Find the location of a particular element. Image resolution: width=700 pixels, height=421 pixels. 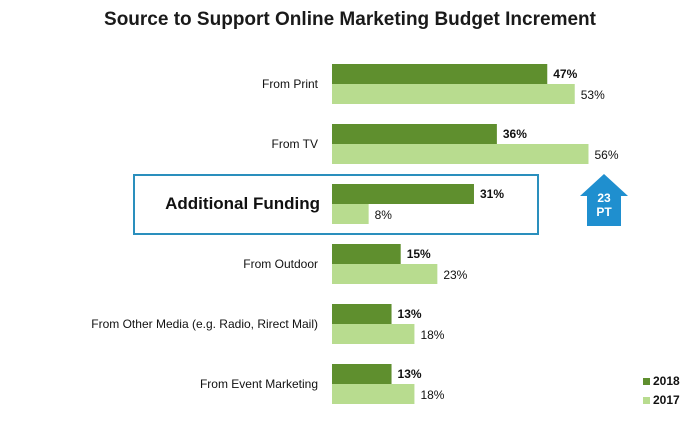

data-label-2018: 31% is located at coordinates (492, 194).